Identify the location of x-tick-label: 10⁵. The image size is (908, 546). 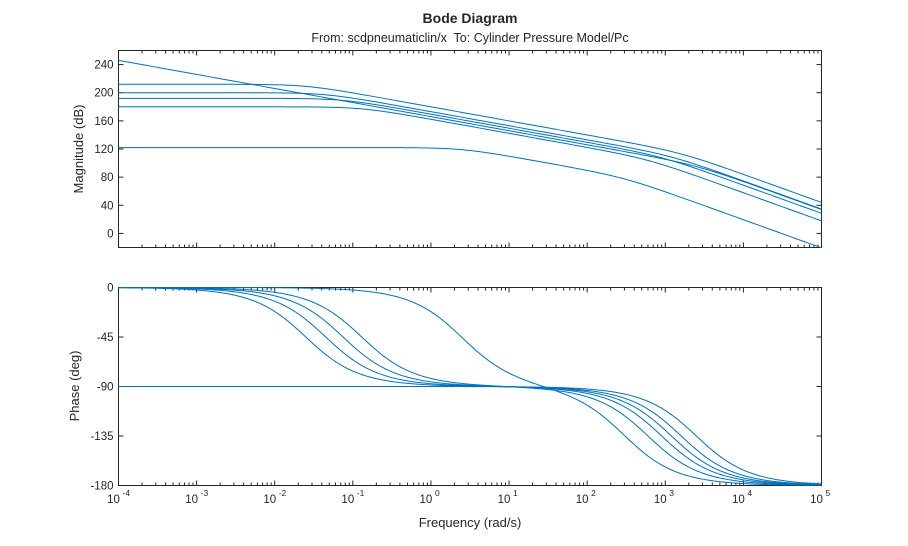
(820, 497).